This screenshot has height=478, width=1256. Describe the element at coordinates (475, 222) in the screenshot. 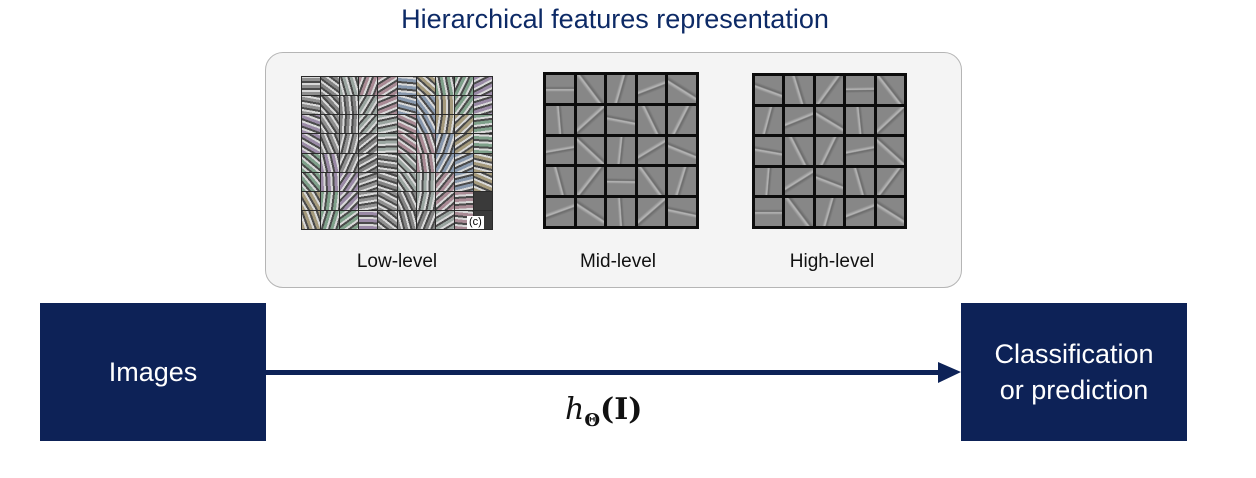

I see `low-level-copyright-tag: (c)` at that location.